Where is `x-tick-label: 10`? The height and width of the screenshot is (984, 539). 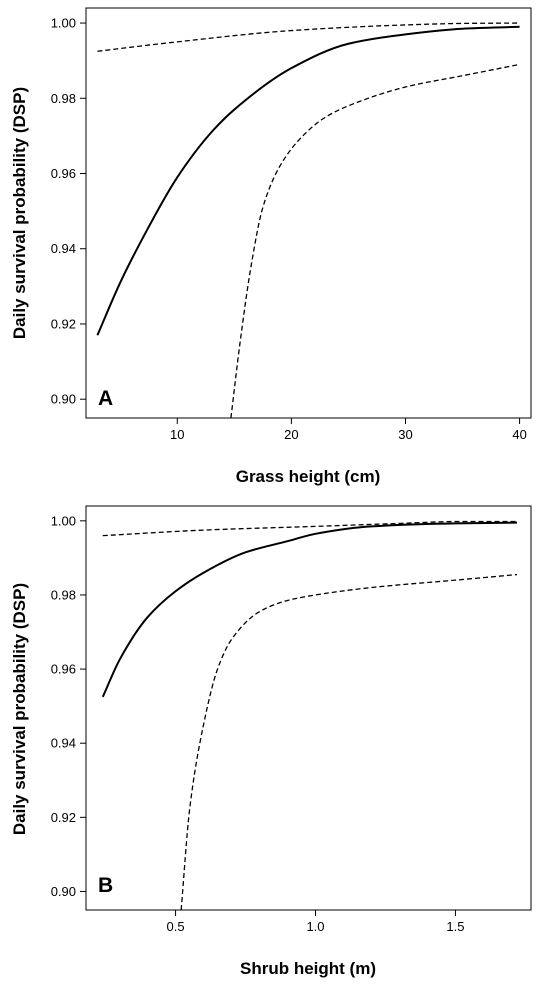
x-tick-label: 10 is located at coordinates (177, 434).